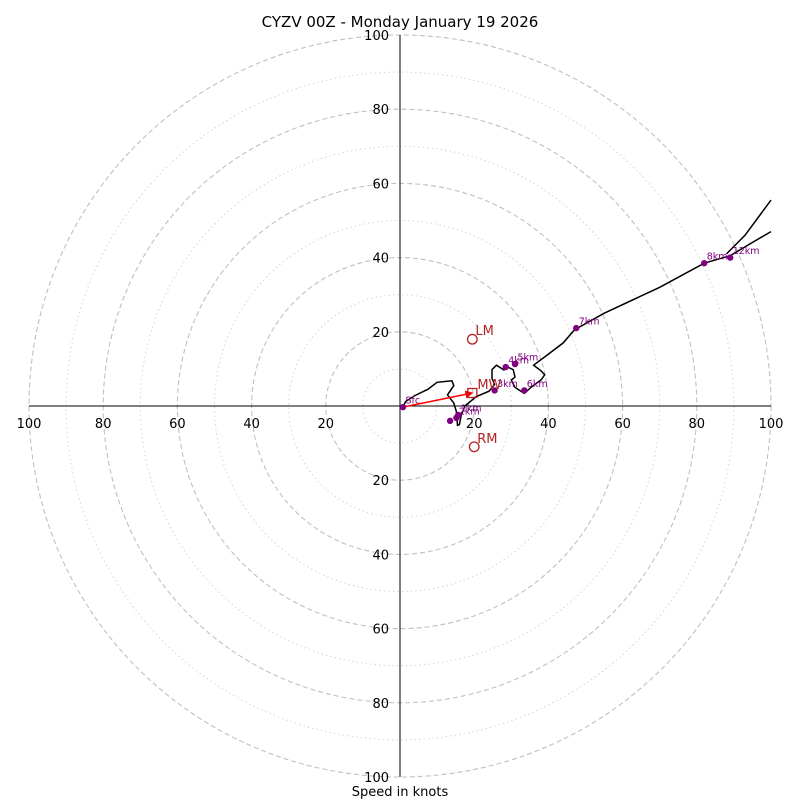  I want to click on height-marker-label: 1km, so click(471, 408).